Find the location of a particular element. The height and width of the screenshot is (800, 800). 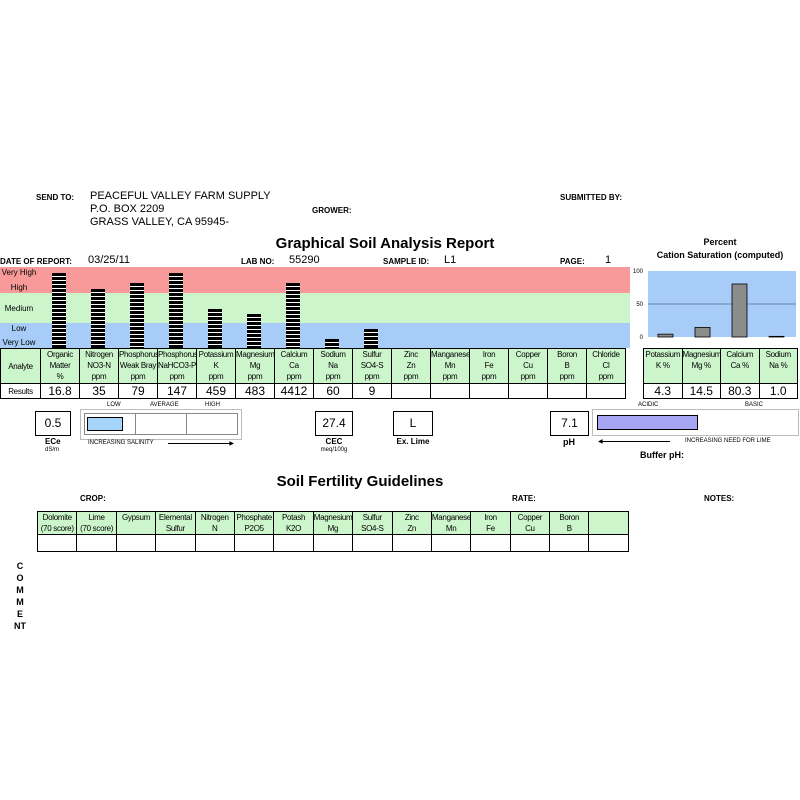

analyte-name: Chloride is located at coordinates (606, 354).